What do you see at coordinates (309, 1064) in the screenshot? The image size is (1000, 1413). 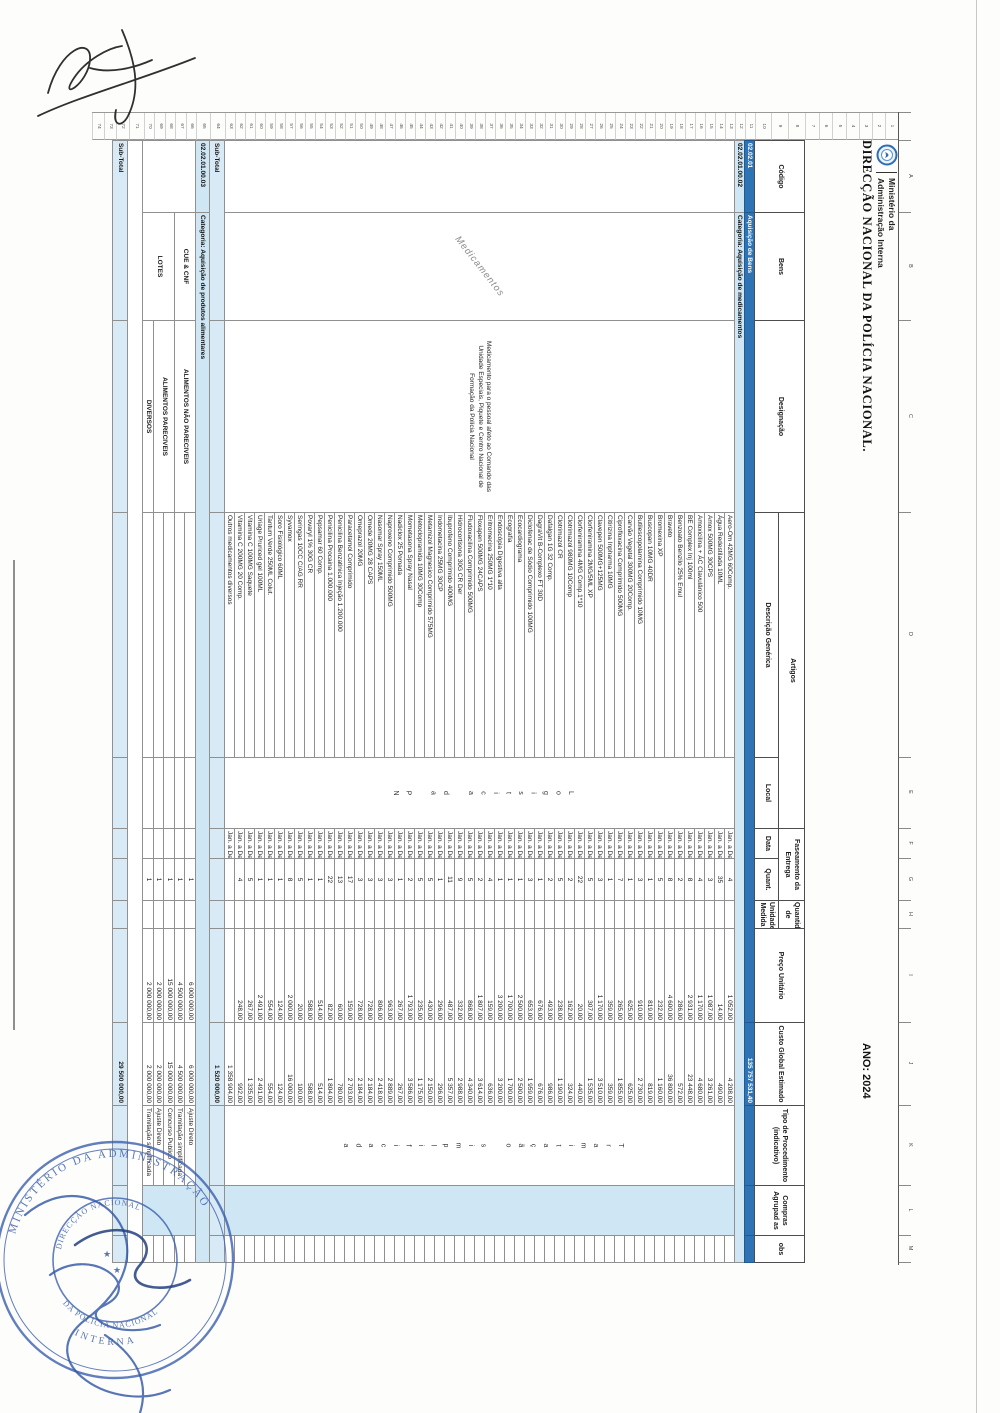 I see `cell-custo-global: 588,00` at bounding box center [309, 1064].